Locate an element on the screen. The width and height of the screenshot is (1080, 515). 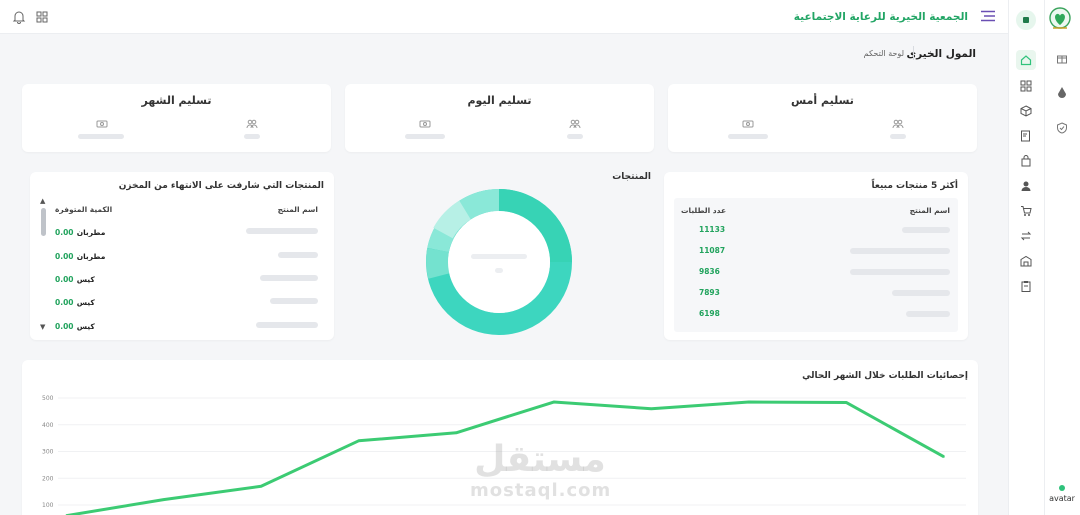
home-icon is located at coordinates (1026, 60).